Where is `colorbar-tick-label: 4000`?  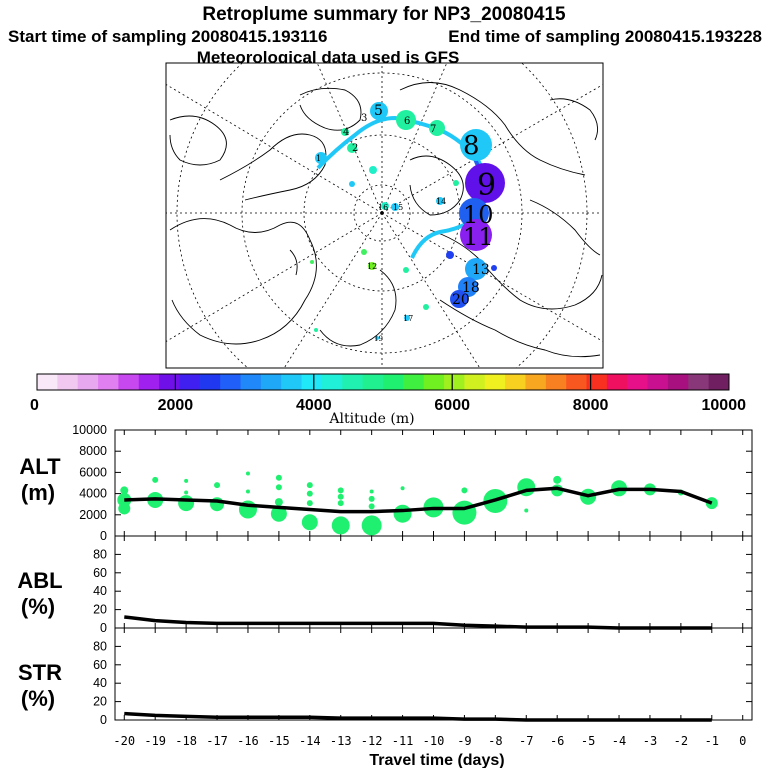 colorbar-tick-label: 4000 is located at coordinates (314, 405).